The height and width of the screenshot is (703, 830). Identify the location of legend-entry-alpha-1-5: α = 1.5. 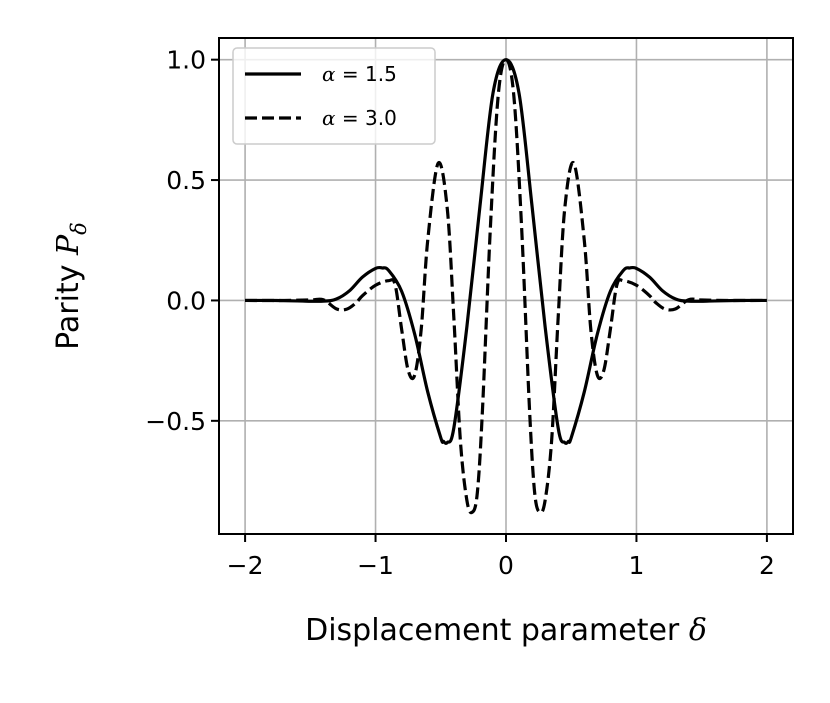
(359, 74).